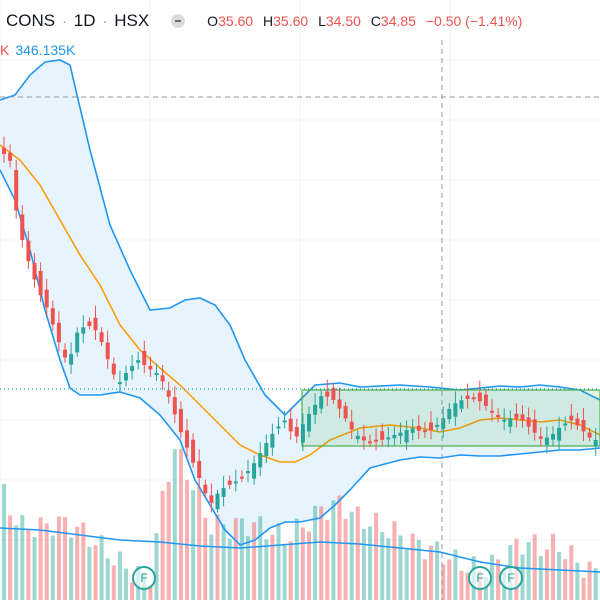  I want to click on volume-value: 346.135K, so click(45, 50).